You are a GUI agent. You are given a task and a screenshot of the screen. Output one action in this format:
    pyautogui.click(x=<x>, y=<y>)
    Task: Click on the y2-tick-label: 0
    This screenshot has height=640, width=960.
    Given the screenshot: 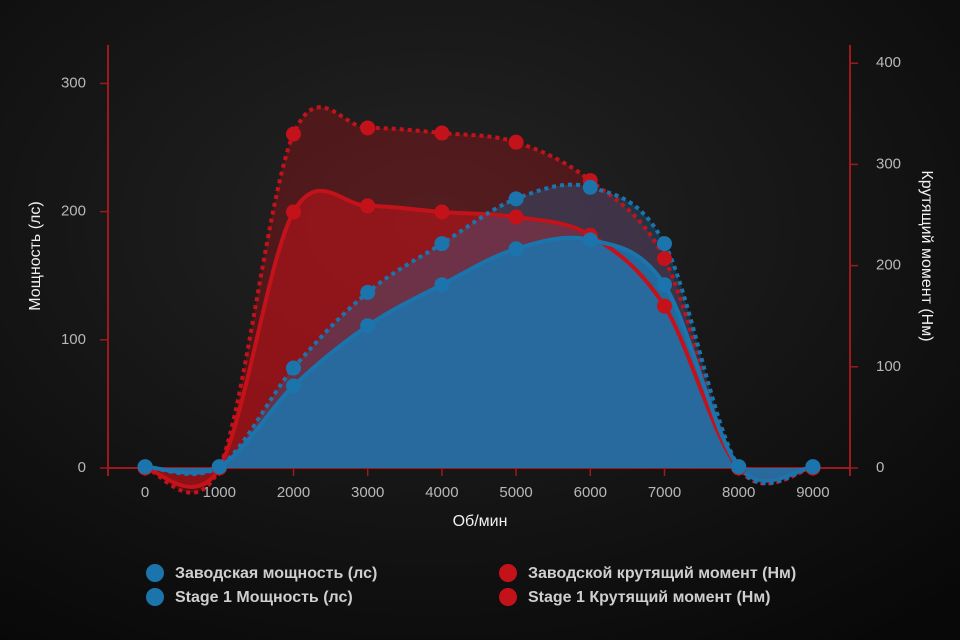 What is the action you would take?
    pyautogui.click(x=880, y=467)
    